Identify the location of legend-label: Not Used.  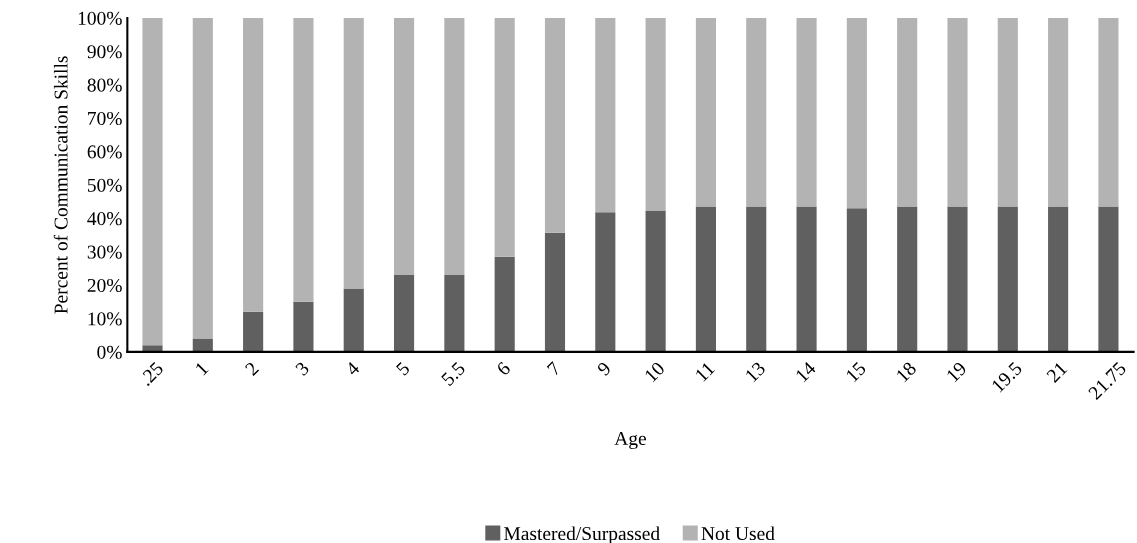
(738, 533).